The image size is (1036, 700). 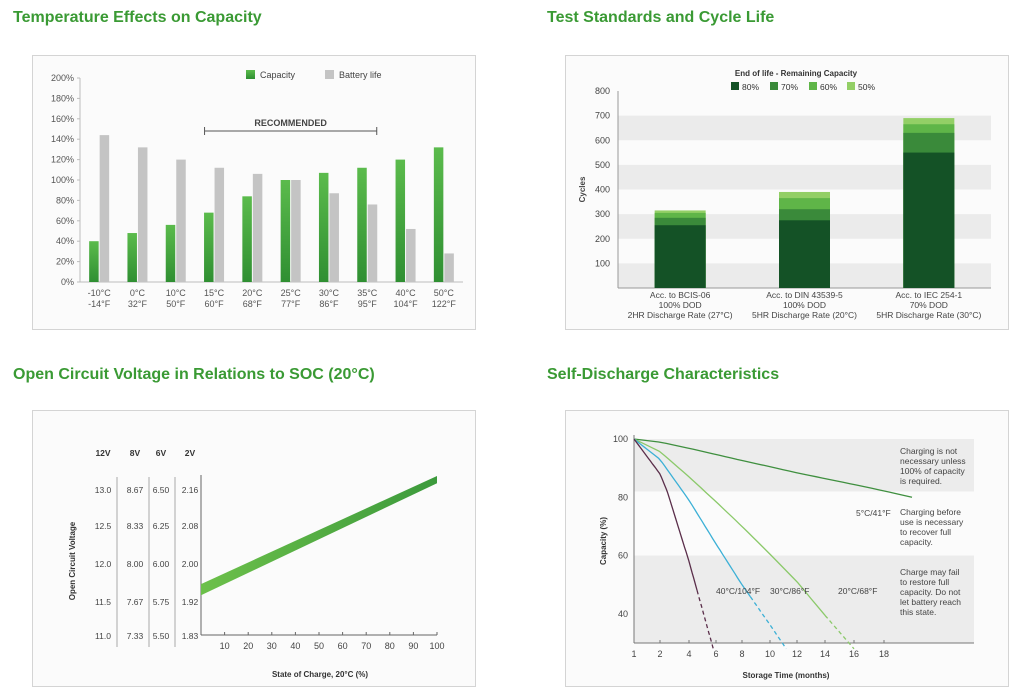 I want to click on cycle-life-legend-title: End of life - Remaining Capacity, so click(x=796, y=73).